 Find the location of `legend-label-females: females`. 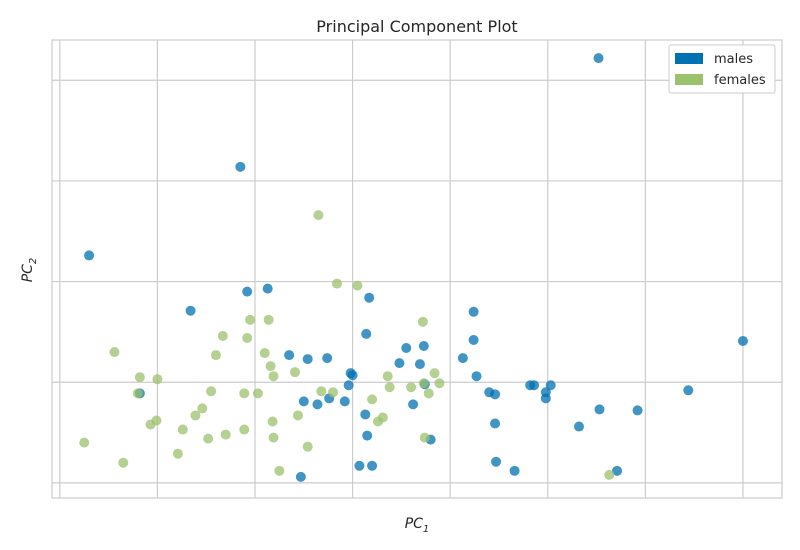

legend-label-females: females is located at coordinates (740, 80).